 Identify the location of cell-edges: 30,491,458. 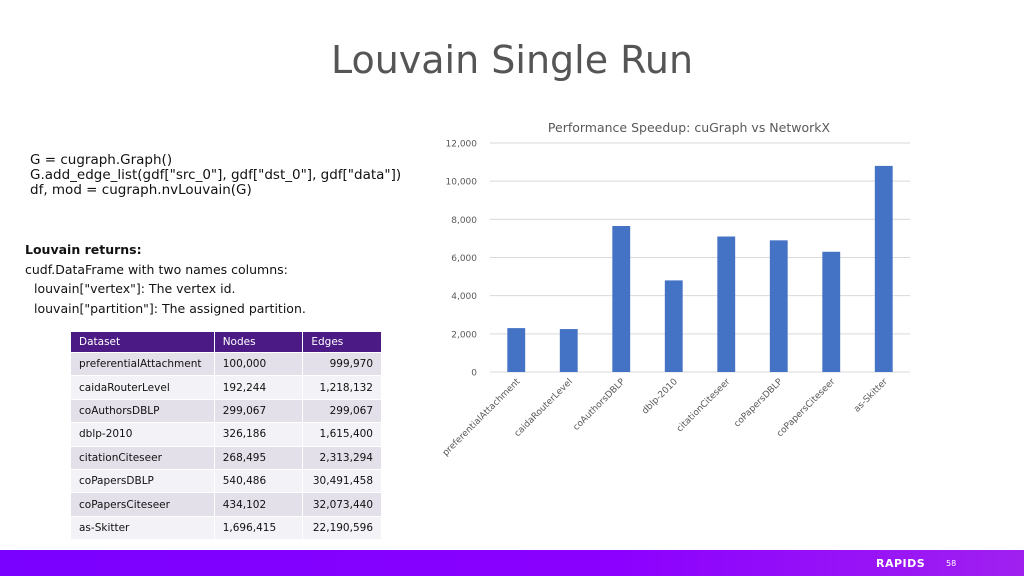
(342, 481).